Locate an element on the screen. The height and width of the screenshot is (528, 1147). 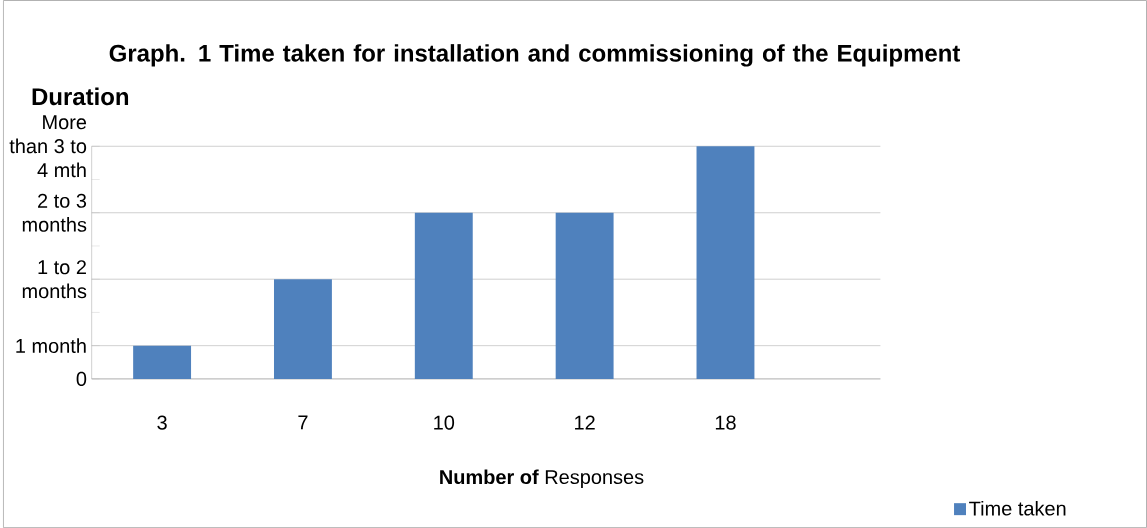
y-tick-label: 1 month is located at coordinates (51, 345).